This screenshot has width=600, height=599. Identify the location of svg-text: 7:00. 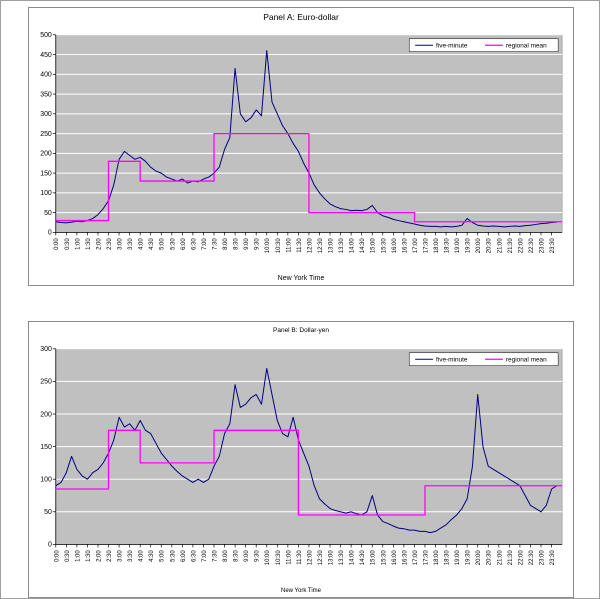
(205, 244).